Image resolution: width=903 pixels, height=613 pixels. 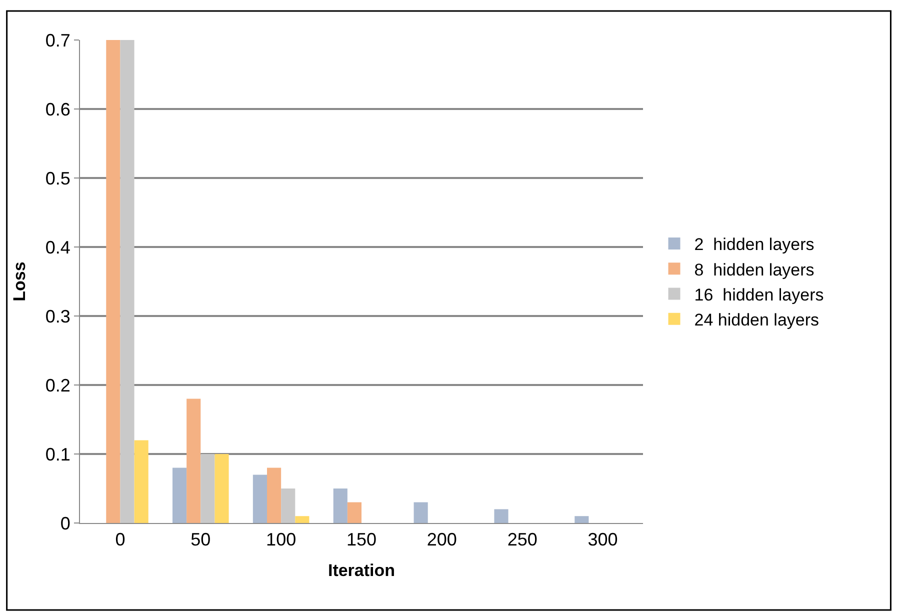 I want to click on x-axis-title: Iteration, so click(x=362, y=570).